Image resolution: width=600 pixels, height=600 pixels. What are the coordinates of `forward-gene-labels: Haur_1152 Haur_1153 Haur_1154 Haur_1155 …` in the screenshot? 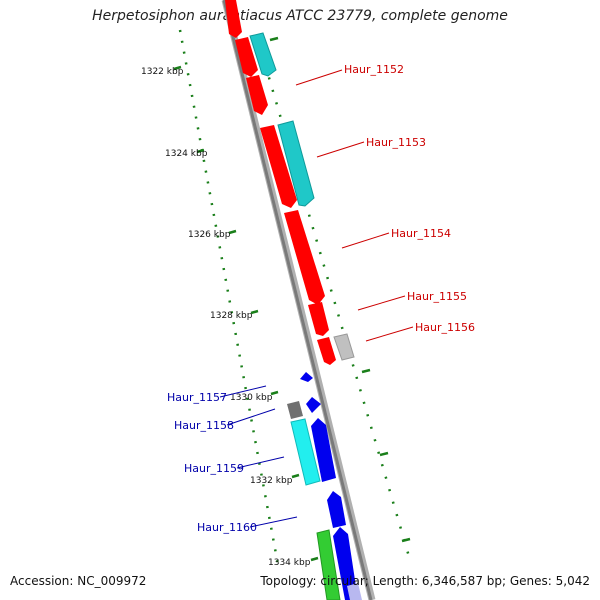 It's located at (385, 202).